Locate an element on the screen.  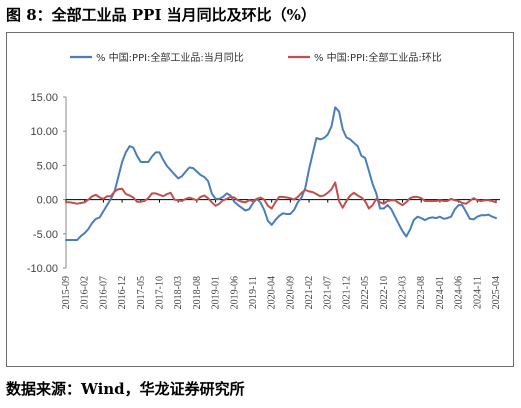
x-tick-label: 2016-07 is located at coordinates (103, 292).